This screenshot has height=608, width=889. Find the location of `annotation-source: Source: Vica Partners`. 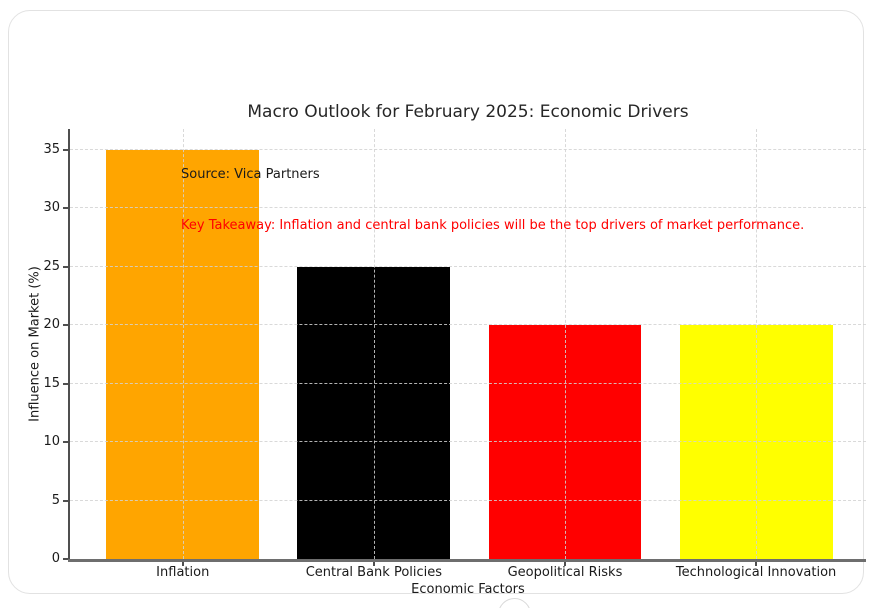

annotation-source: Source: Vica Partners is located at coordinates (250, 174).